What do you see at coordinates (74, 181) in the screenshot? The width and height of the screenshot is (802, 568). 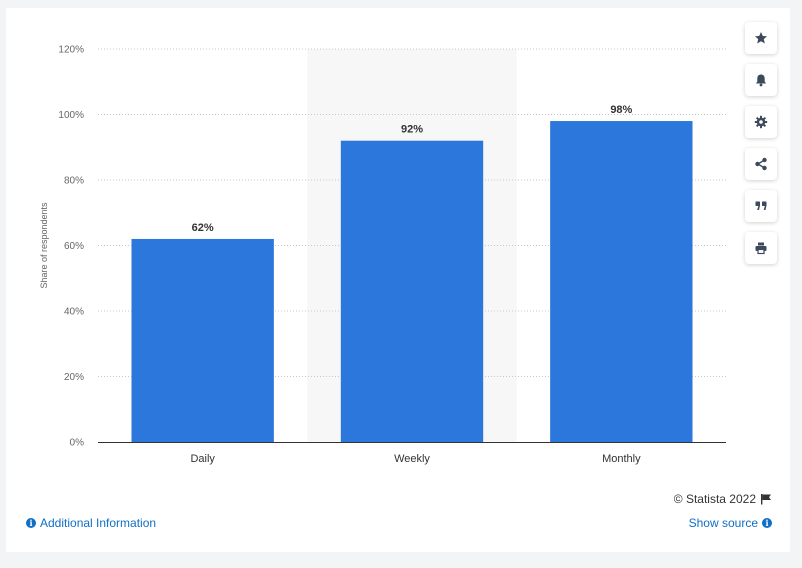 I see `y-tick-label: 80%` at bounding box center [74, 181].